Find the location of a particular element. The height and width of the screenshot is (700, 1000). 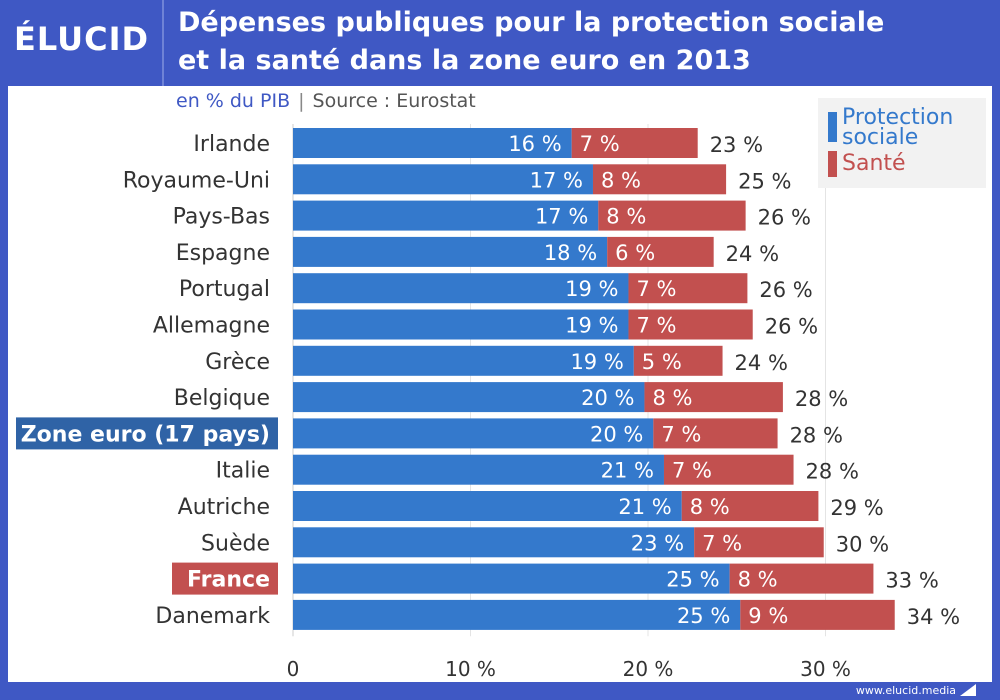

data-label-protection: 18 % is located at coordinates (570, 253).